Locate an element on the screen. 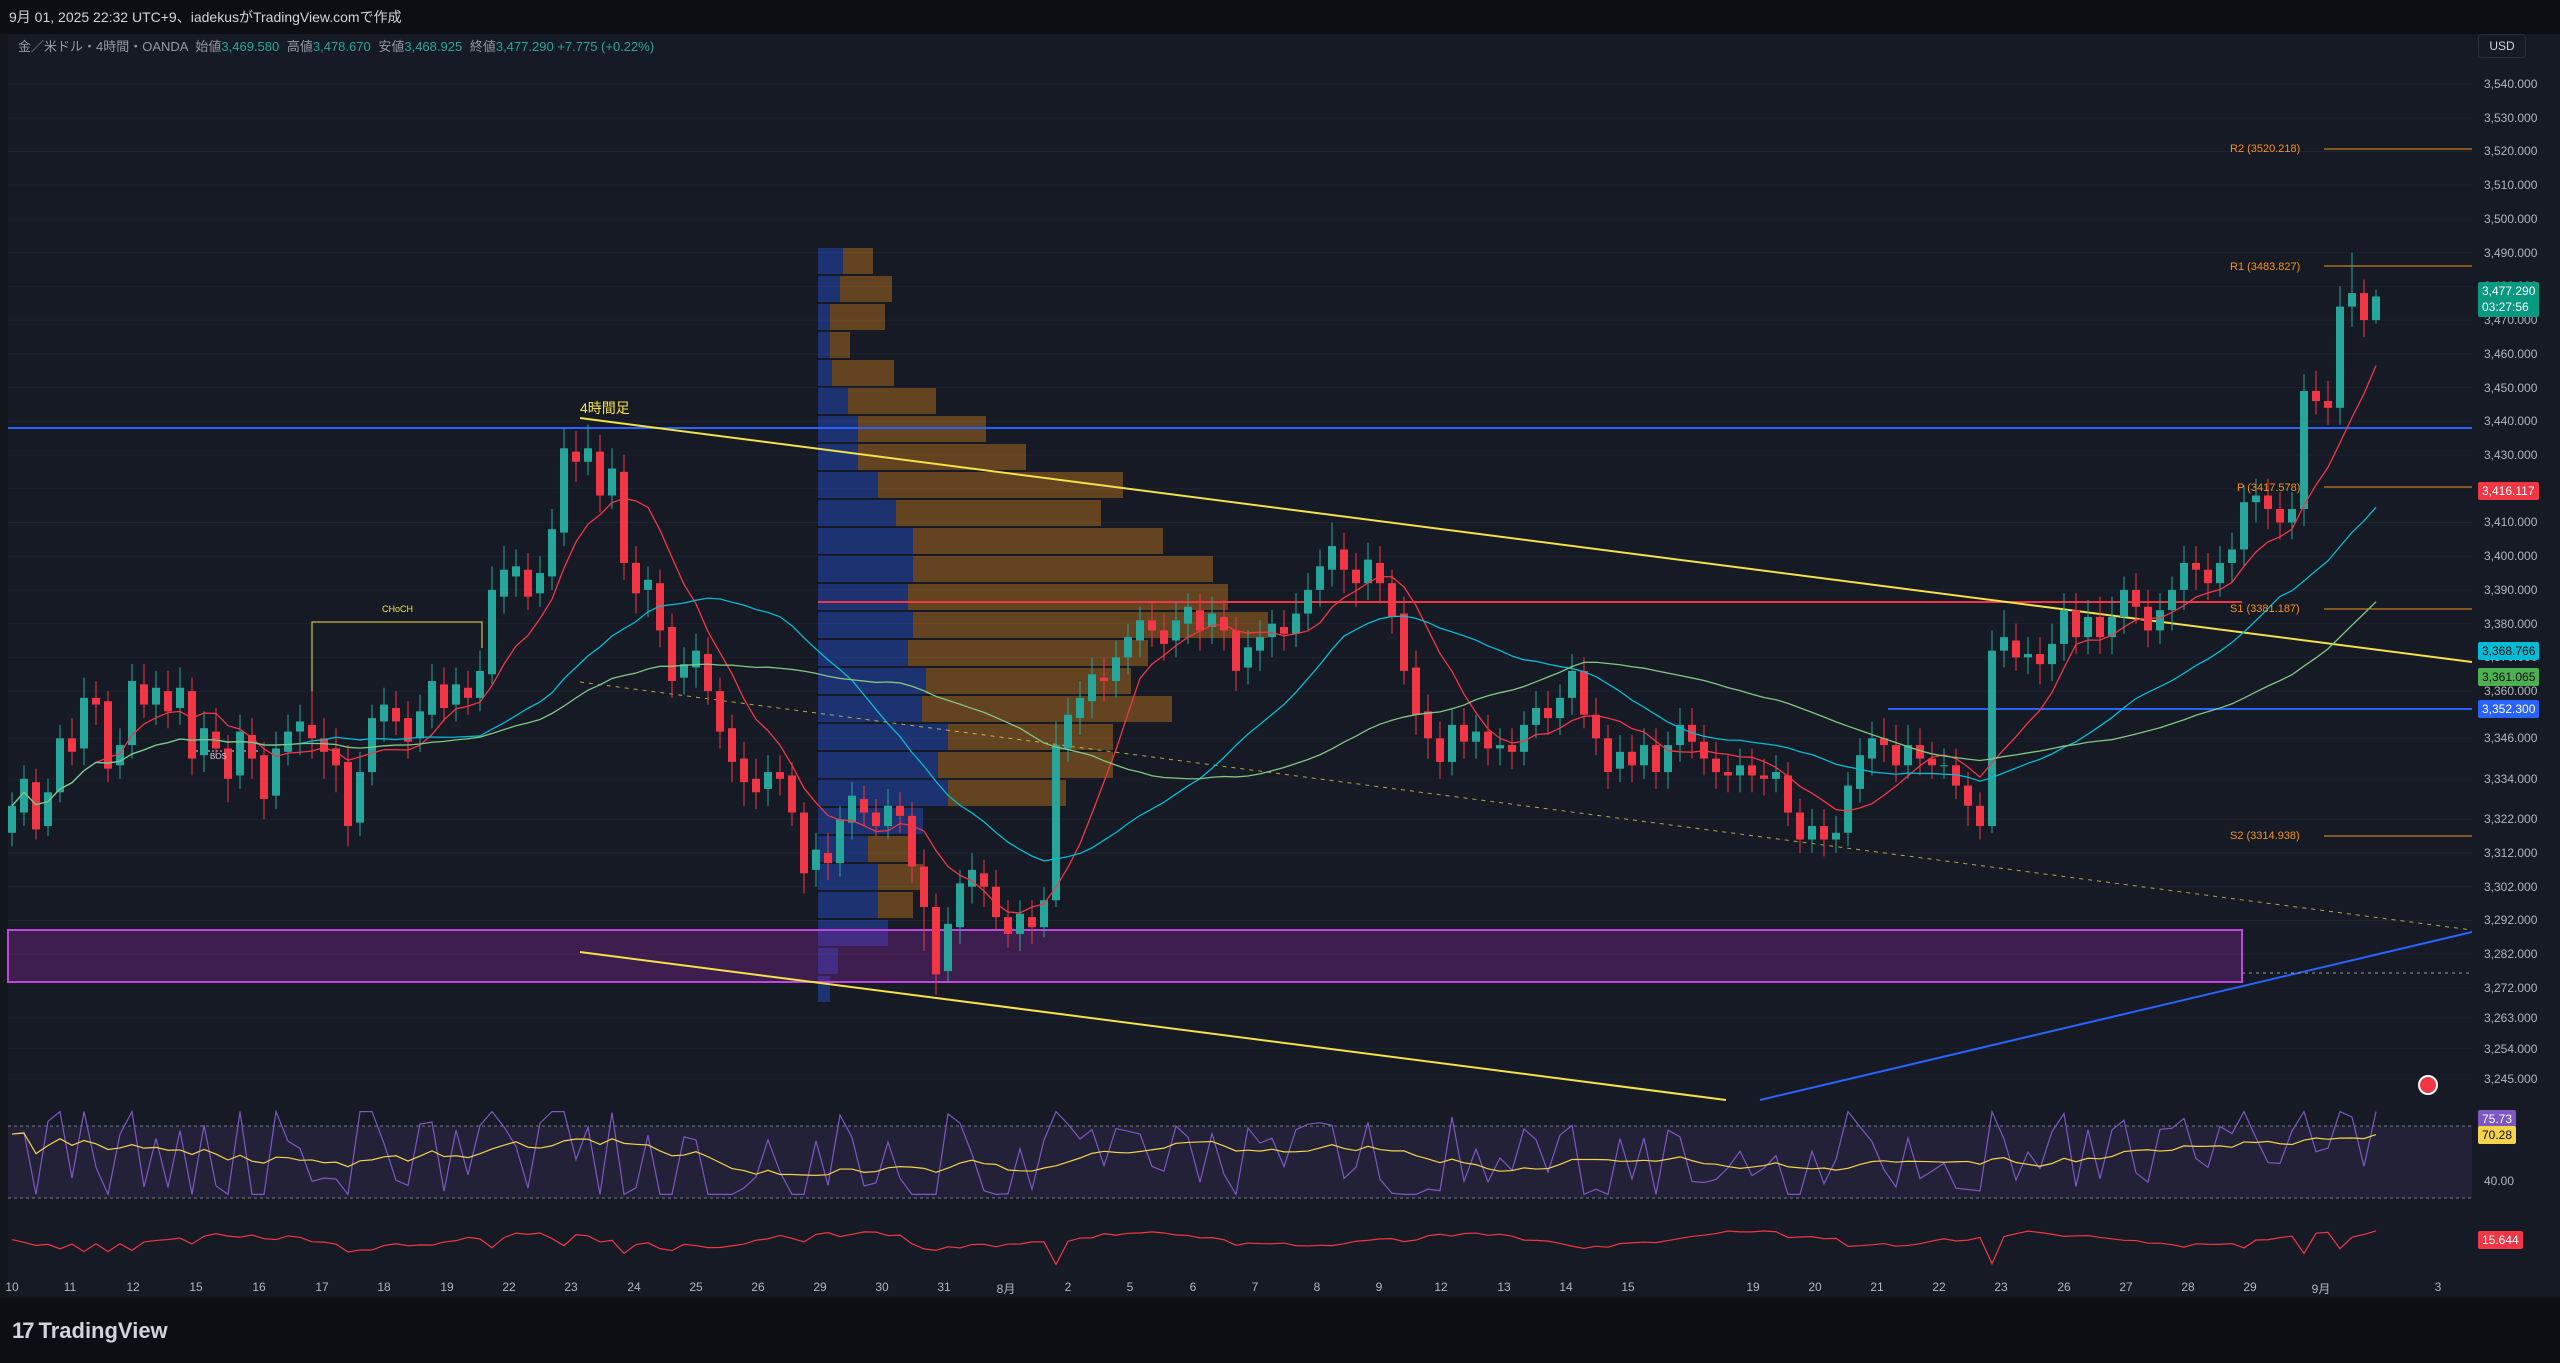  time-axis is located at coordinates (1236, 1285).